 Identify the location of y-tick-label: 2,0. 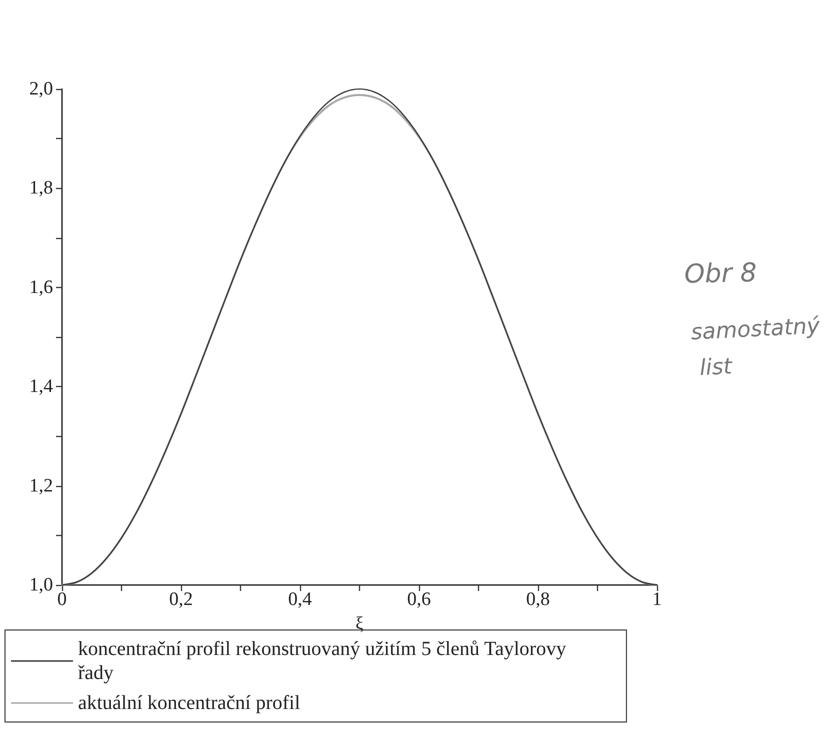
(41, 89).